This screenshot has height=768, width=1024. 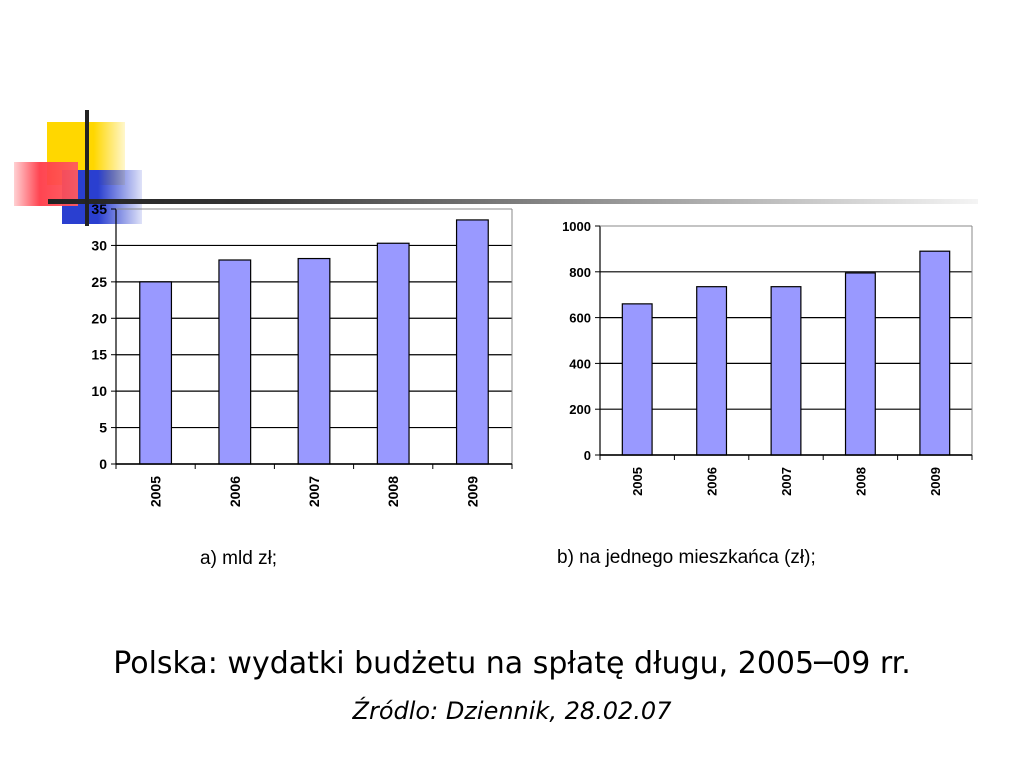 I want to click on y-tick-label: 600, so click(x=580, y=318).